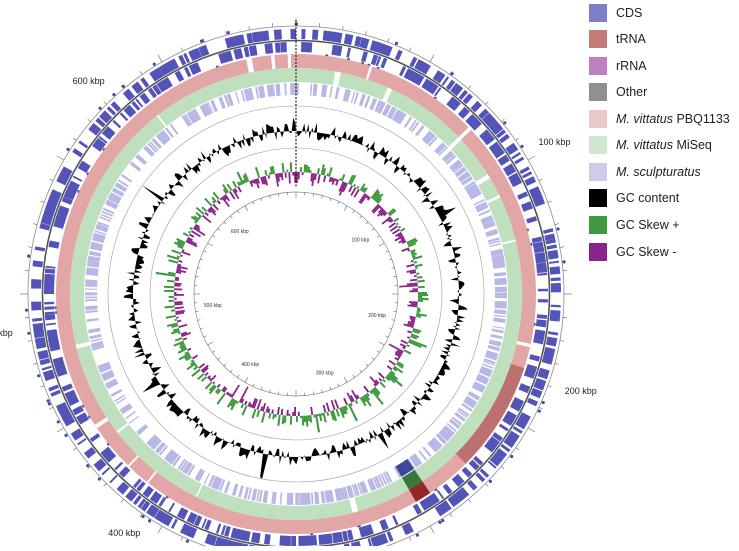 This screenshot has height=551, width=739. I want to click on legend-item-other: Other, so click(618, 92).